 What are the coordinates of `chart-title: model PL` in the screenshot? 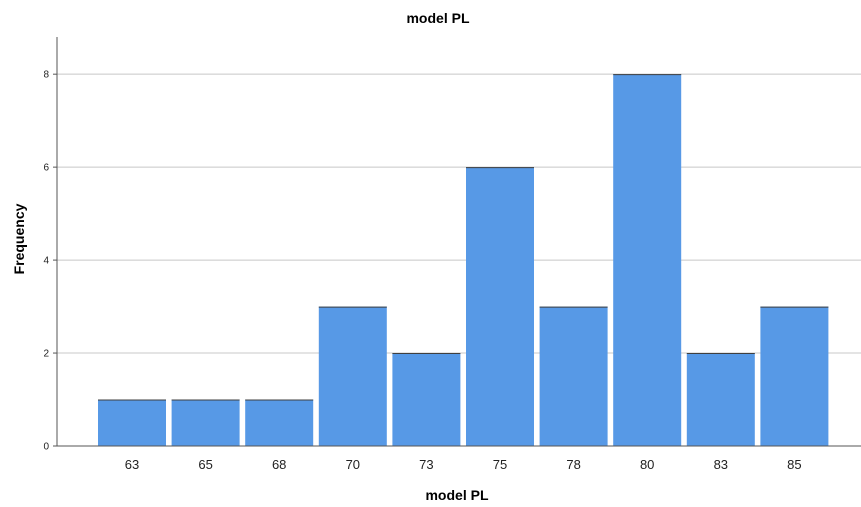 It's located at (437, 18).